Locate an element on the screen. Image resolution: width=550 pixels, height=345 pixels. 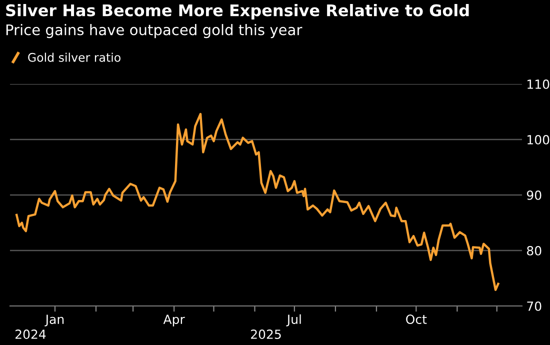
x-tick-label: Jan is located at coordinates (54, 320).